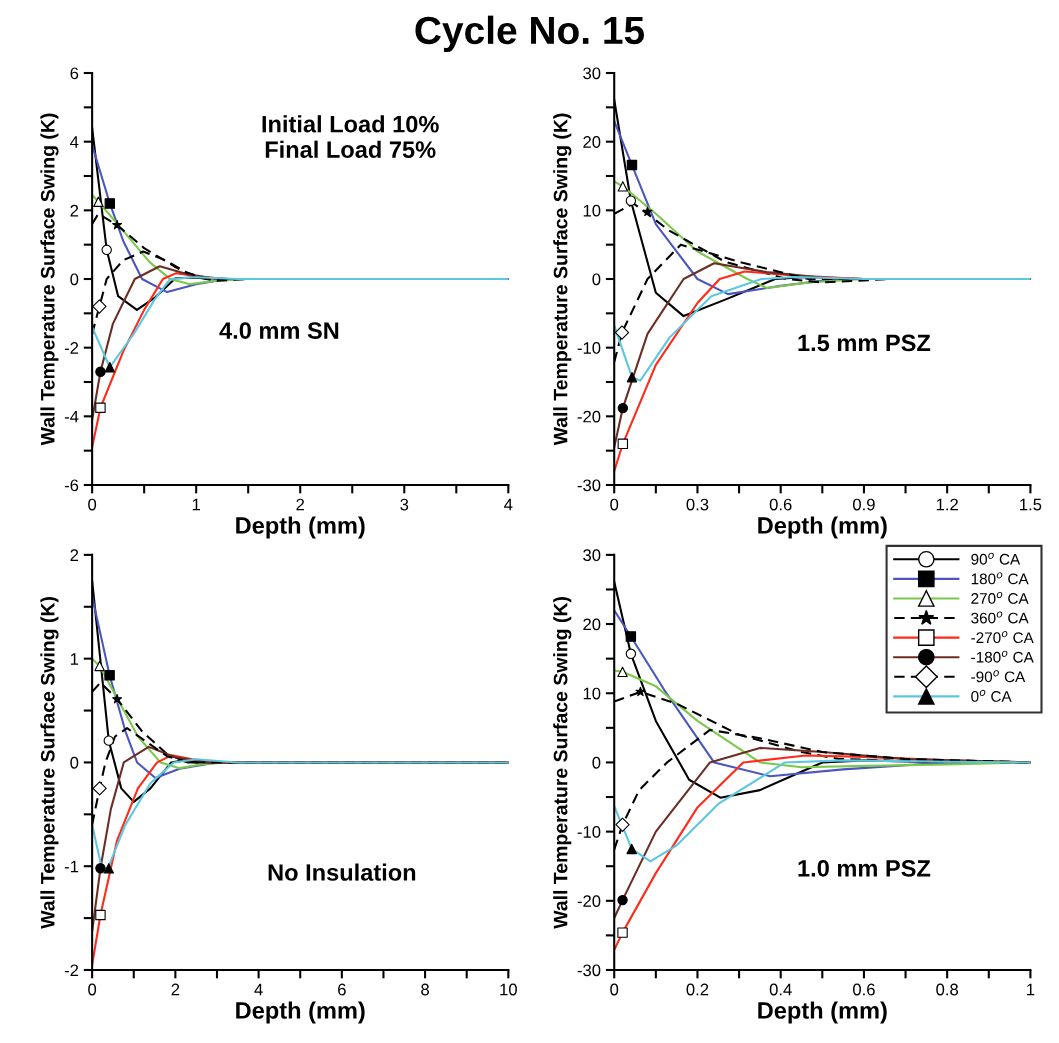 This screenshot has width=1059, height=1043. Describe the element at coordinates (1000, 578) in the screenshot. I see `legend-label: 180$^{o}$ CA` at that location.